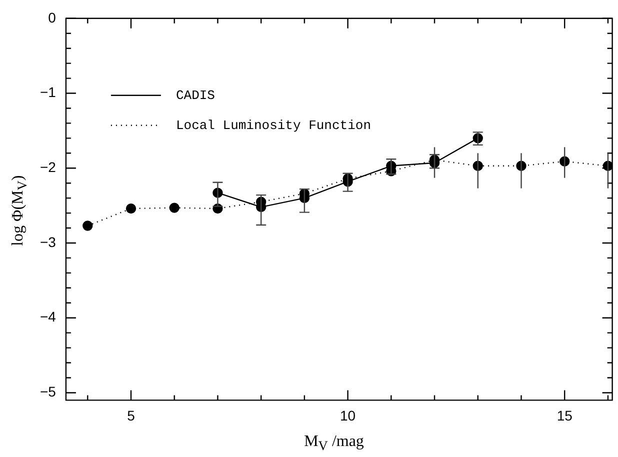 The width and height of the screenshot is (618, 457). Describe the element at coordinates (48, 242) in the screenshot. I see `y-tick-label: −3` at that location.